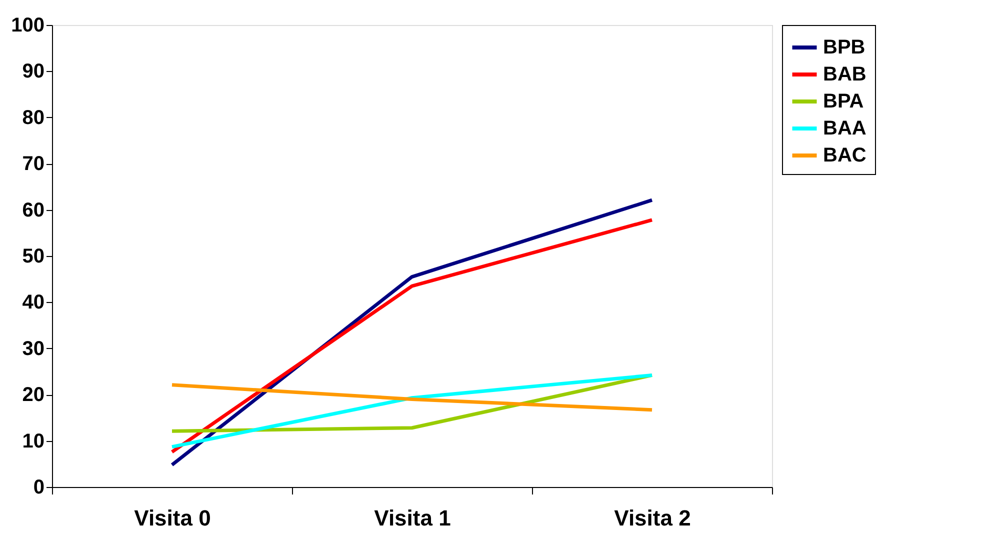  What do you see at coordinates (33, 164) in the screenshot?
I see `y-tick-label: 70` at bounding box center [33, 164].